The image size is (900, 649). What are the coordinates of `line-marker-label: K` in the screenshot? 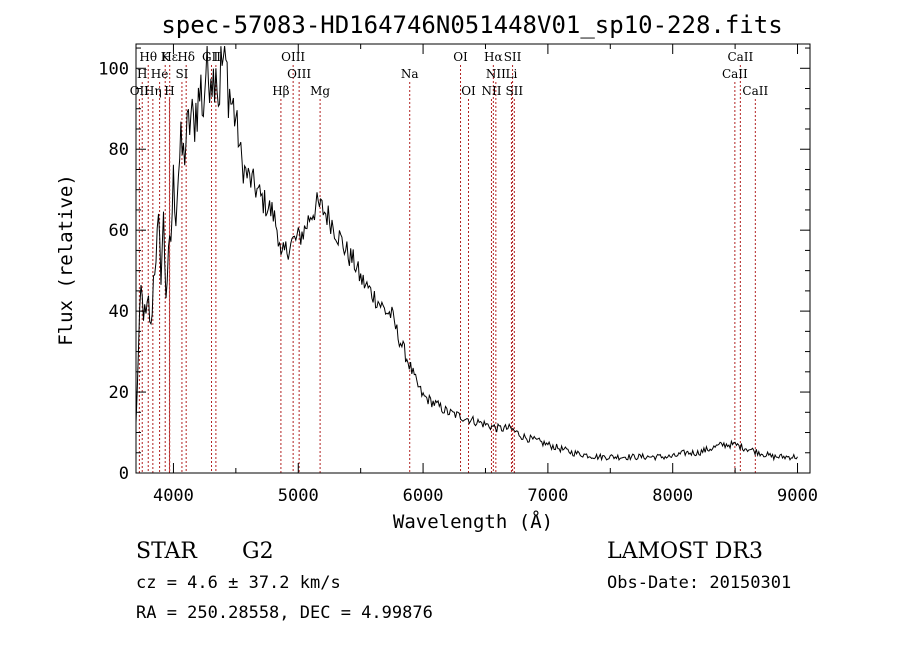 It's located at (166, 57).